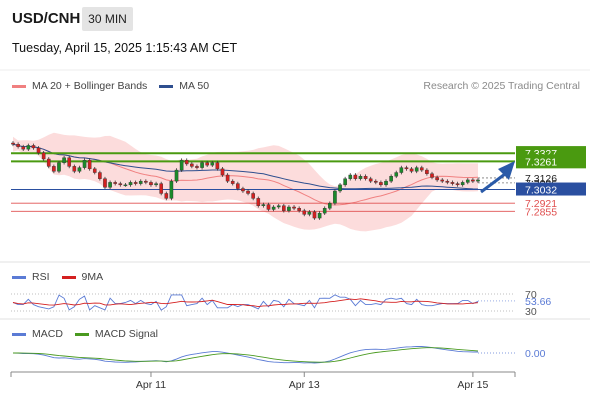 The width and height of the screenshot is (590, 400). Describe the element at coordinates (107, 19) in the screenshot. I see `timeframe-button: 30 MIN` at that location.